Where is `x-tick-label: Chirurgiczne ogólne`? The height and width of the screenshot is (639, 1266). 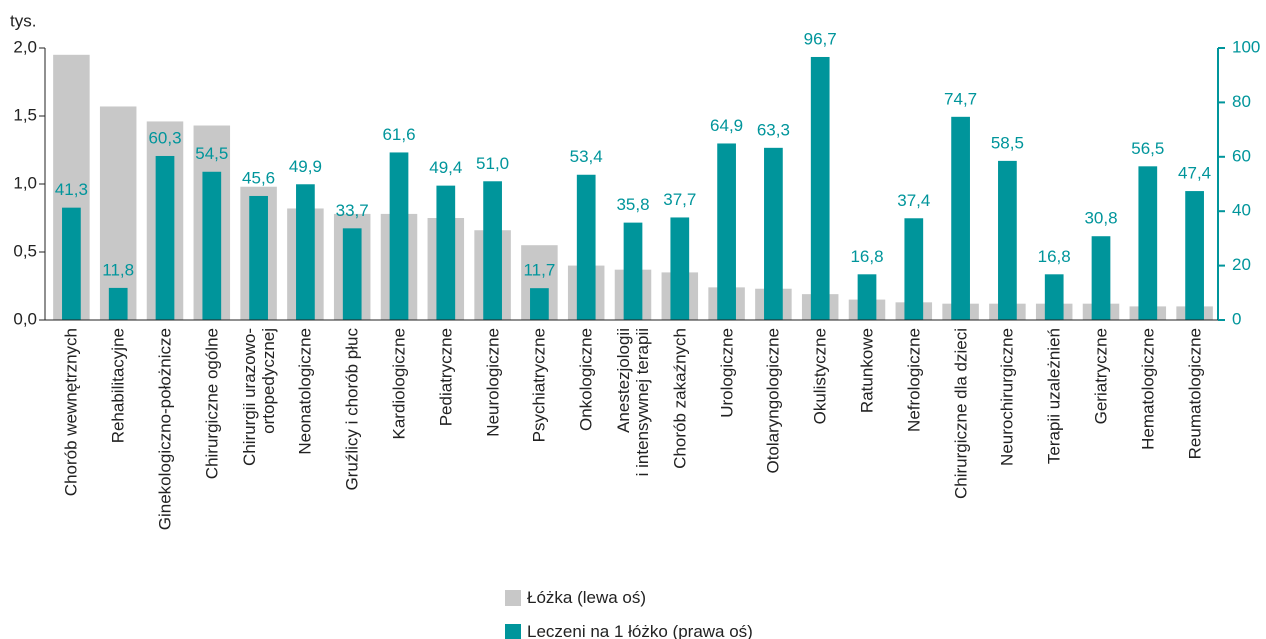 x-tick-label: Chirurgiczne ogólne is located at coordinates (212, 404).